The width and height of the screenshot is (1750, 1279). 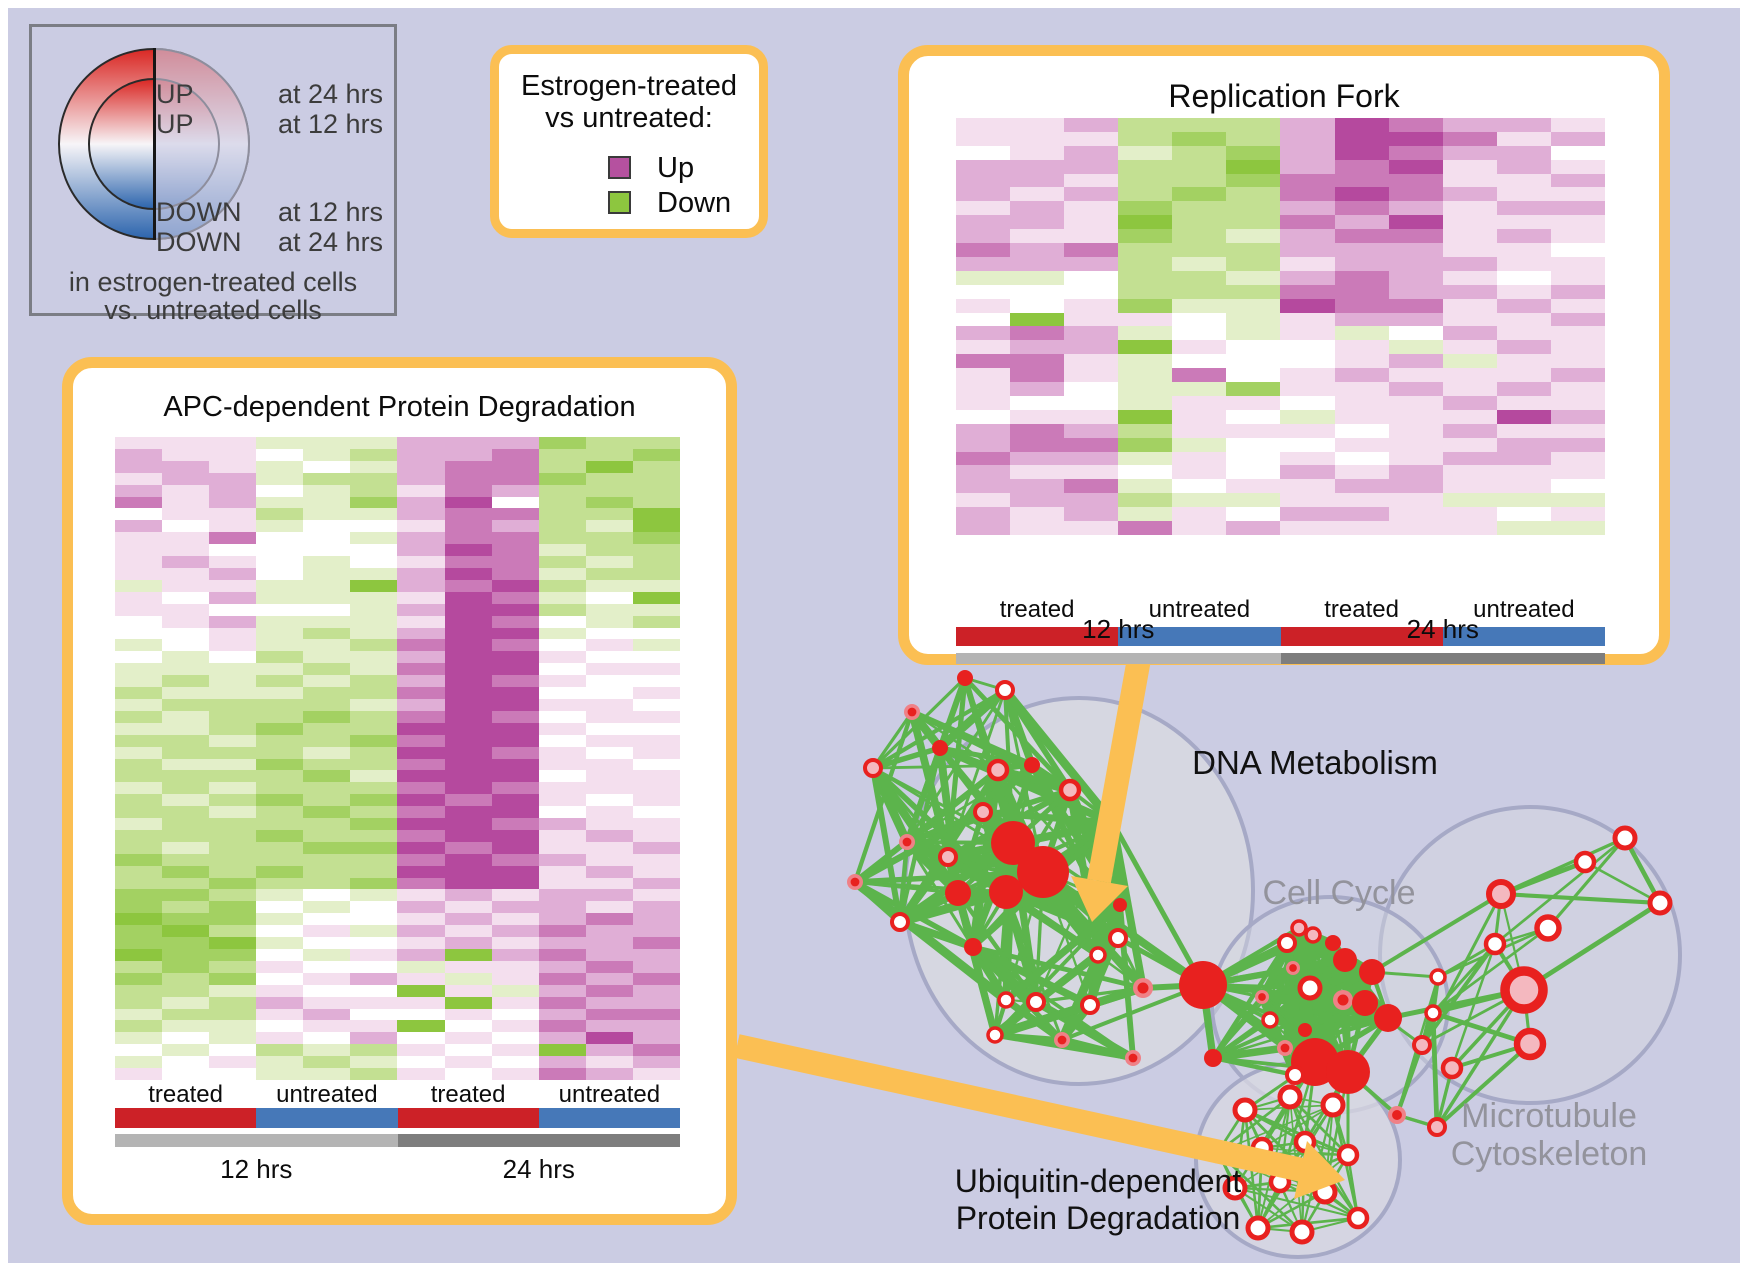 What do you see at coordinates (1284, 96) in the screenshot?
I see `panel-title: Replication Fork` at bounding box center [1284, 96].